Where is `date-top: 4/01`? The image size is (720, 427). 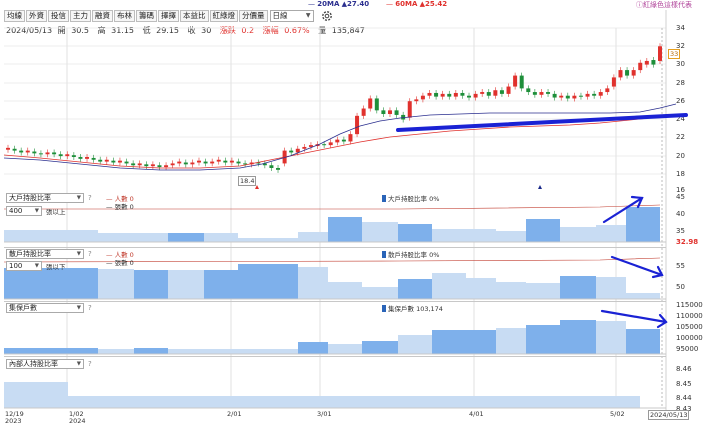
date-top: 4/01 is located at coordinates (476, 414).